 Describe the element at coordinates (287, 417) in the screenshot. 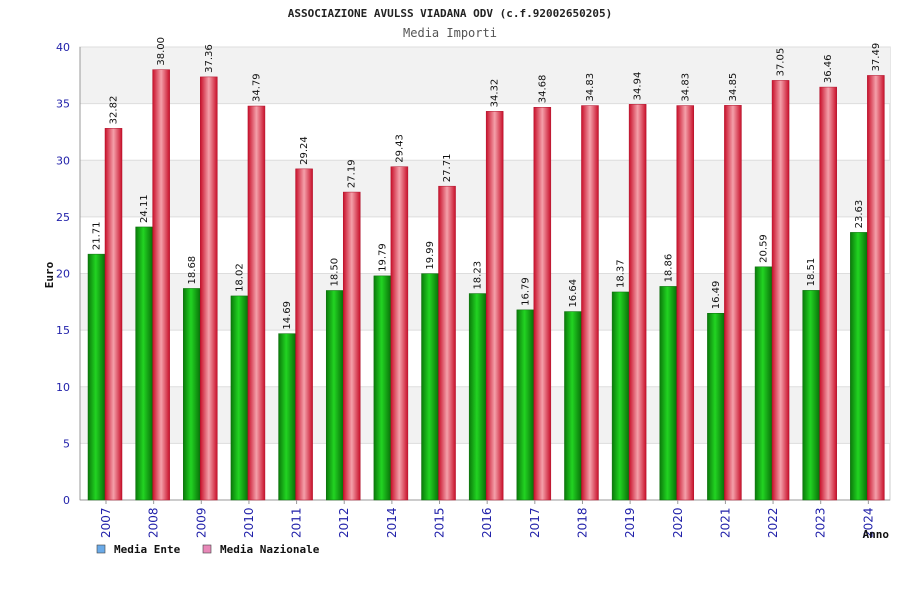

I see `bar-media-ente-2011` at that location.